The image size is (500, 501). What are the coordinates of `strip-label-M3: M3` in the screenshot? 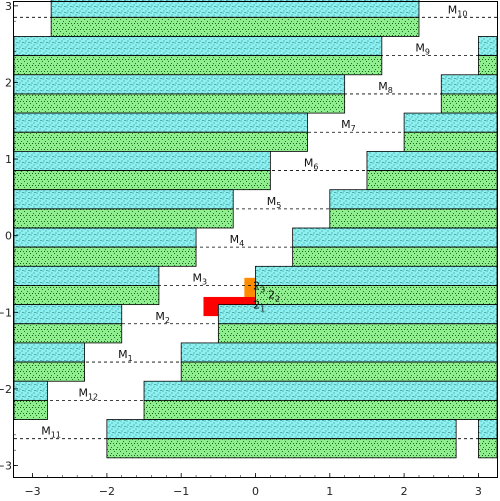 It's located at (199, 278).